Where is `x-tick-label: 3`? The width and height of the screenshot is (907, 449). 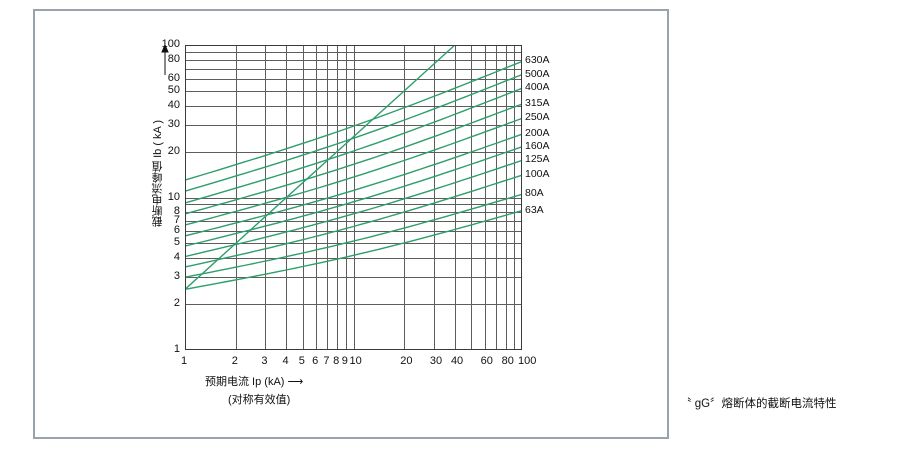 x-tick-label: 3 is located at coordinates (264, 361).